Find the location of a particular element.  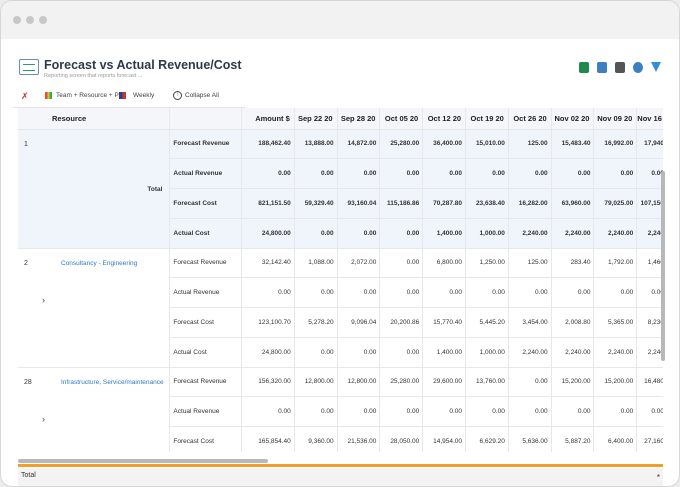

collapse-icon: ↑ is located at coordinates (177, 95).